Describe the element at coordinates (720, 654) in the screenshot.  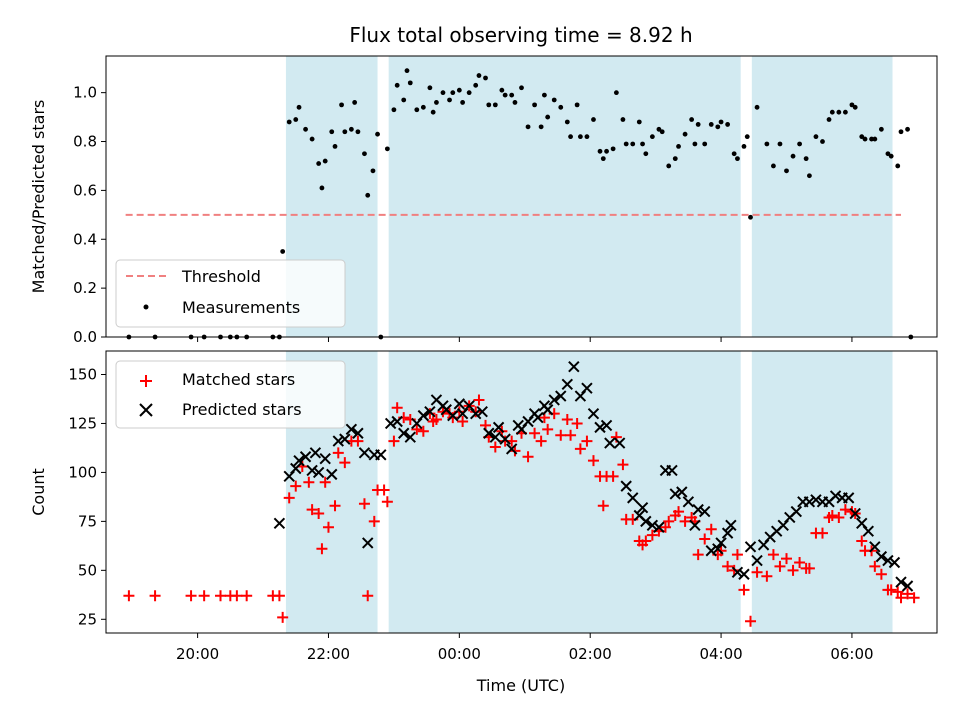
I see `x-tick-label-4: 04:00` at that location.